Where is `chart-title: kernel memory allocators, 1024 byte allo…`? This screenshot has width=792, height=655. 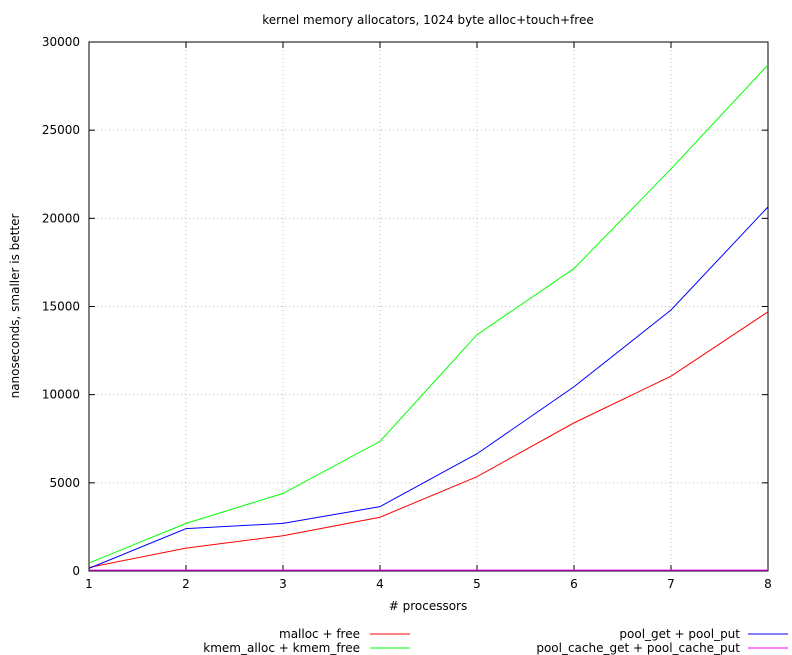 chart-title: kernel memory allocators, 1024 byte allo… is located at coordinates (427, 20).